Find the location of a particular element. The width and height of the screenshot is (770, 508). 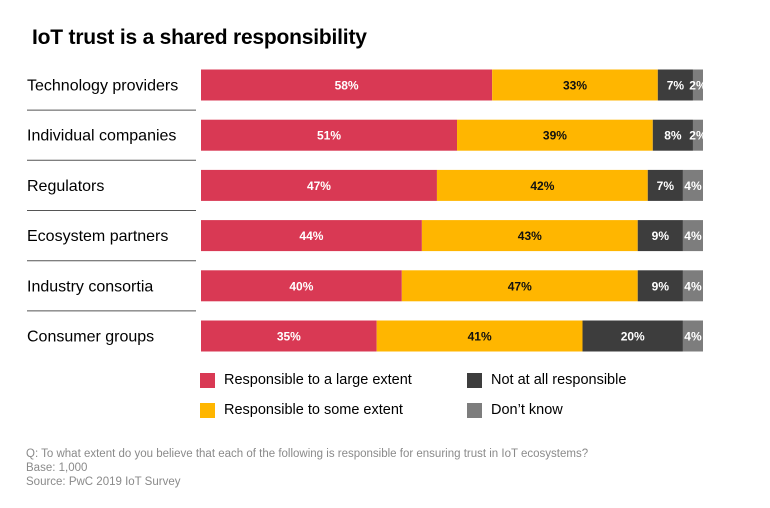

category-label-ecosystem-partners: Ecosystem partners is located at coordinates (97, 236).